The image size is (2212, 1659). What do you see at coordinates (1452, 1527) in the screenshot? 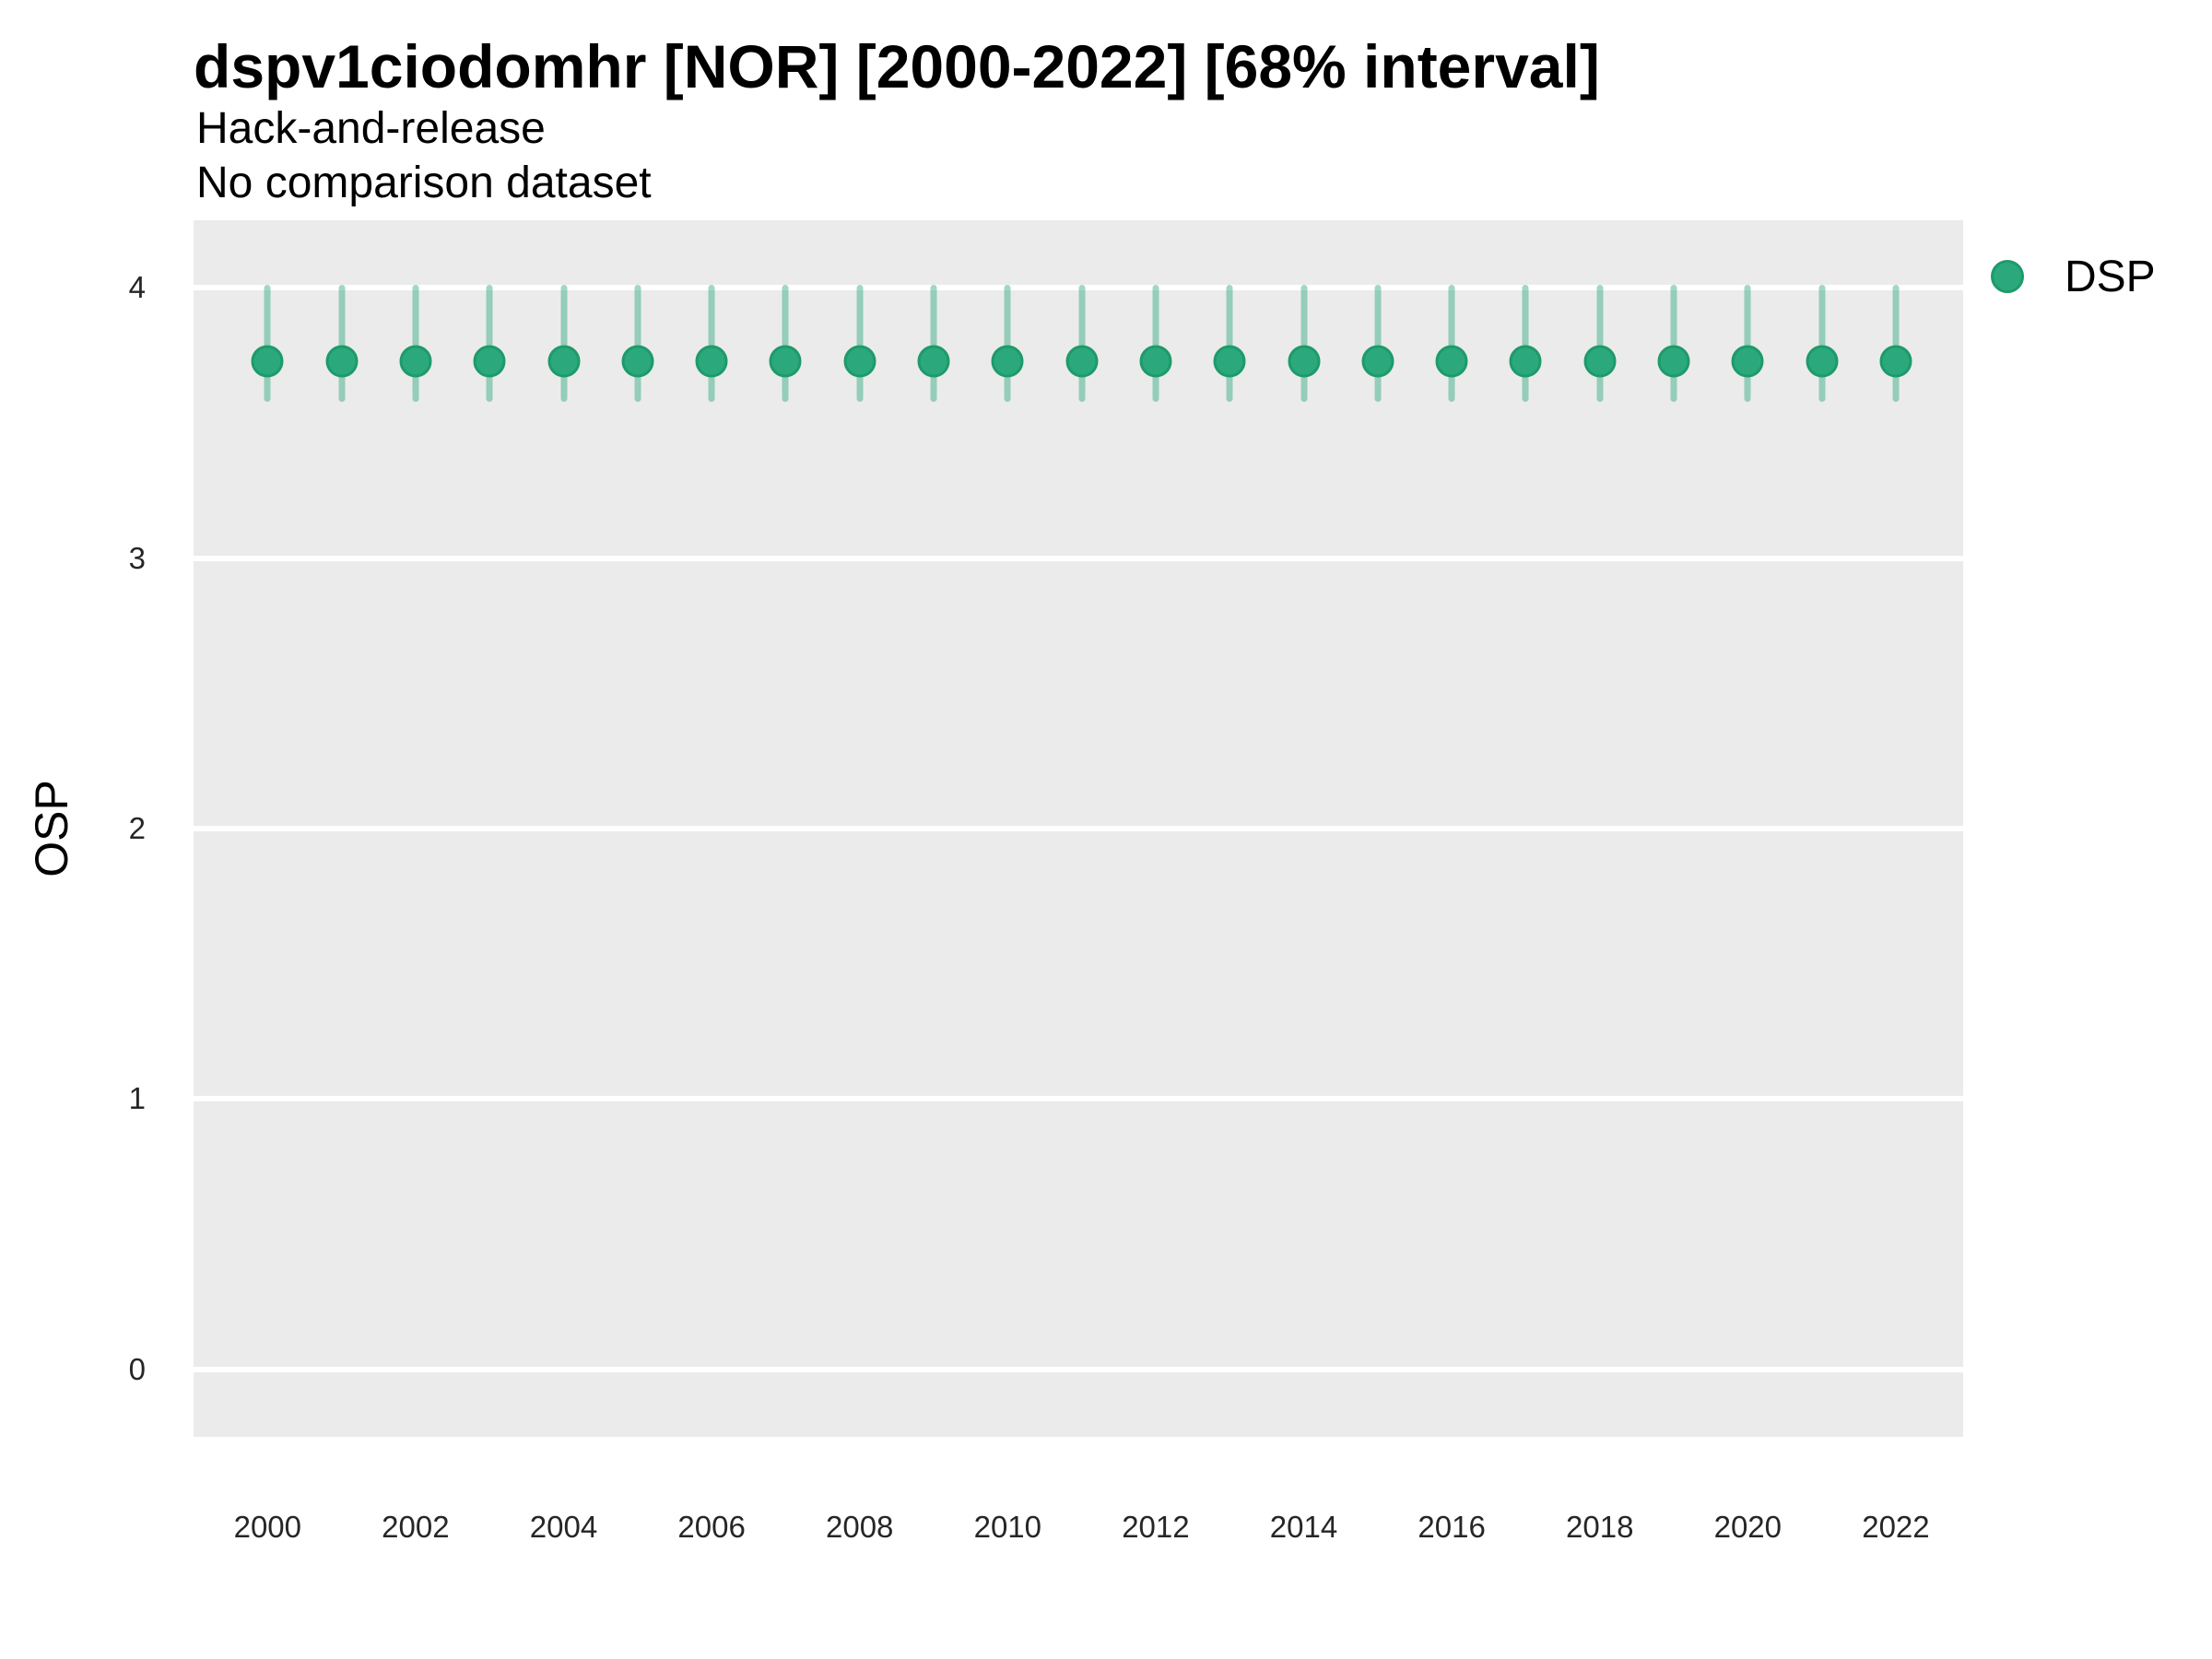
I see `x-tick-label: 2016` at bounding box center [1452, 1527].